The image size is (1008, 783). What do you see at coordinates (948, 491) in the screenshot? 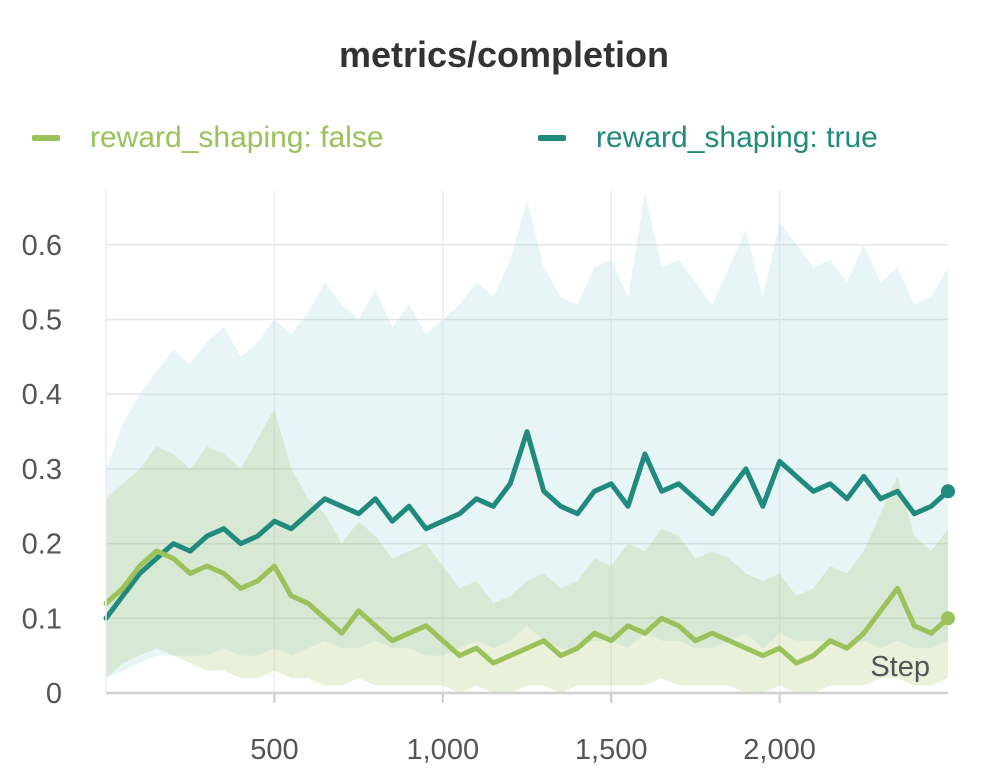
I see `endpoint-reward-shaping-true` at bounding box center [948, 491].